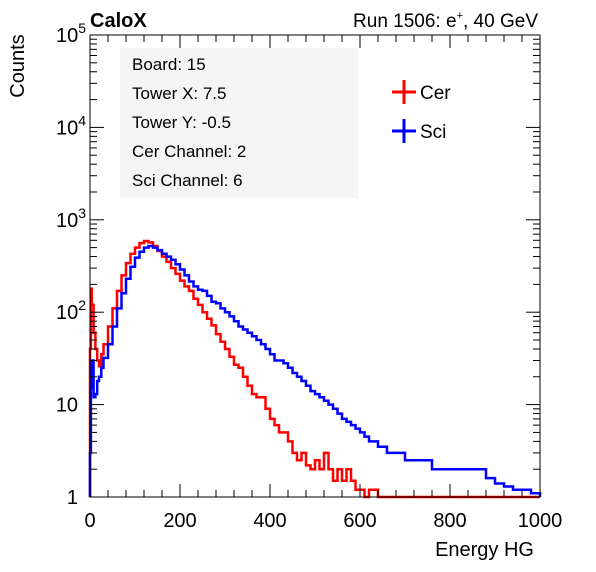  Describe the element at coordinates (269, 521) in the screenshot. I see `x-tick-label: 400` at that location.